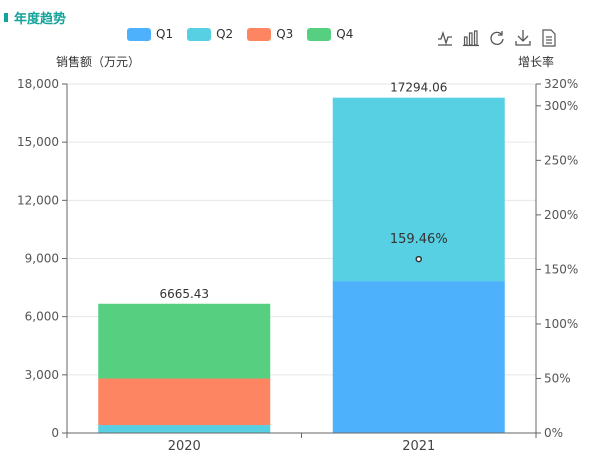 This screenshot has height=463, width=592. What do you see at coordinates (184, 402) in the screenshot?
I see `bar-2020-q3` at bounding box center [184, 402].